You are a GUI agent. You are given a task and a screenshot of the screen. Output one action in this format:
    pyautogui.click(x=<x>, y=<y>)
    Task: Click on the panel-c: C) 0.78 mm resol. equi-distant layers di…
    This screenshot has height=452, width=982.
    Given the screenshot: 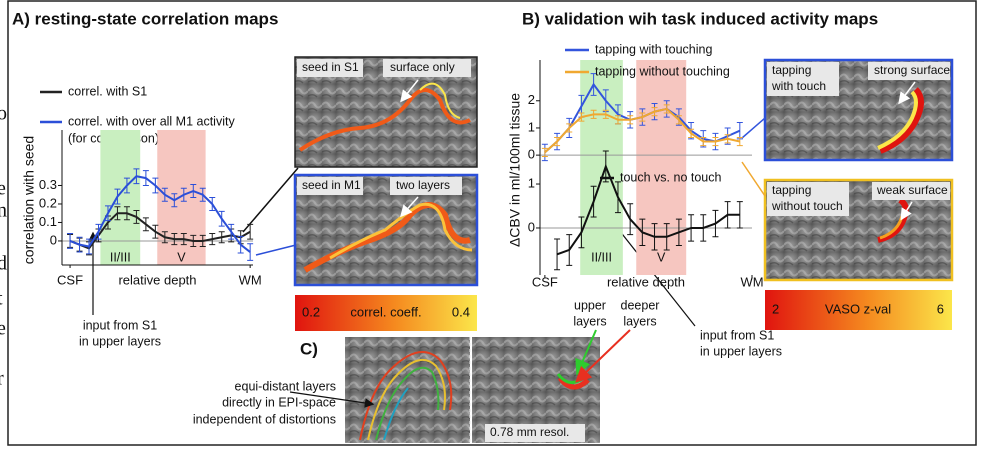 What is the action you would take?
    pyautogui.click(x=396, y=390)
    